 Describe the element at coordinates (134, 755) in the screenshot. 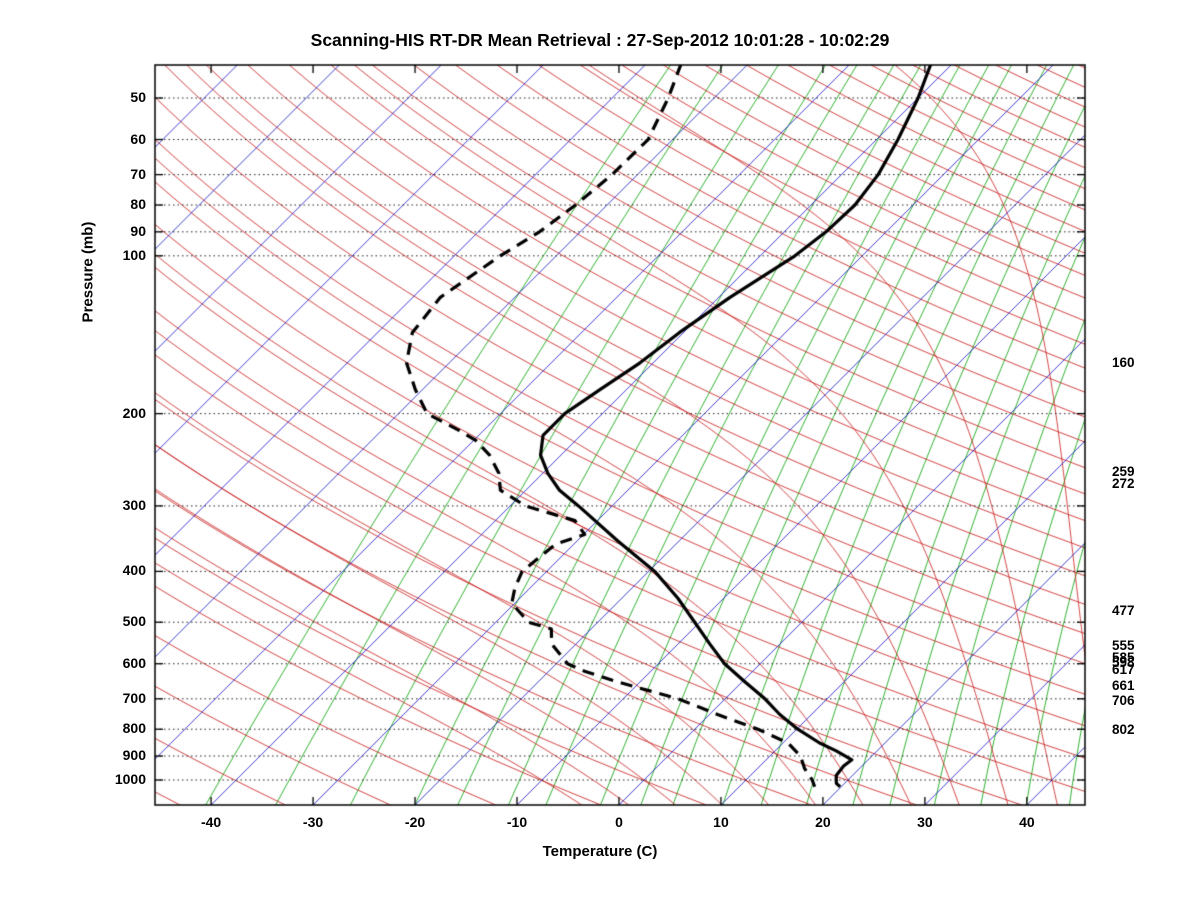

I see `y-tick-label: 900` at that location.